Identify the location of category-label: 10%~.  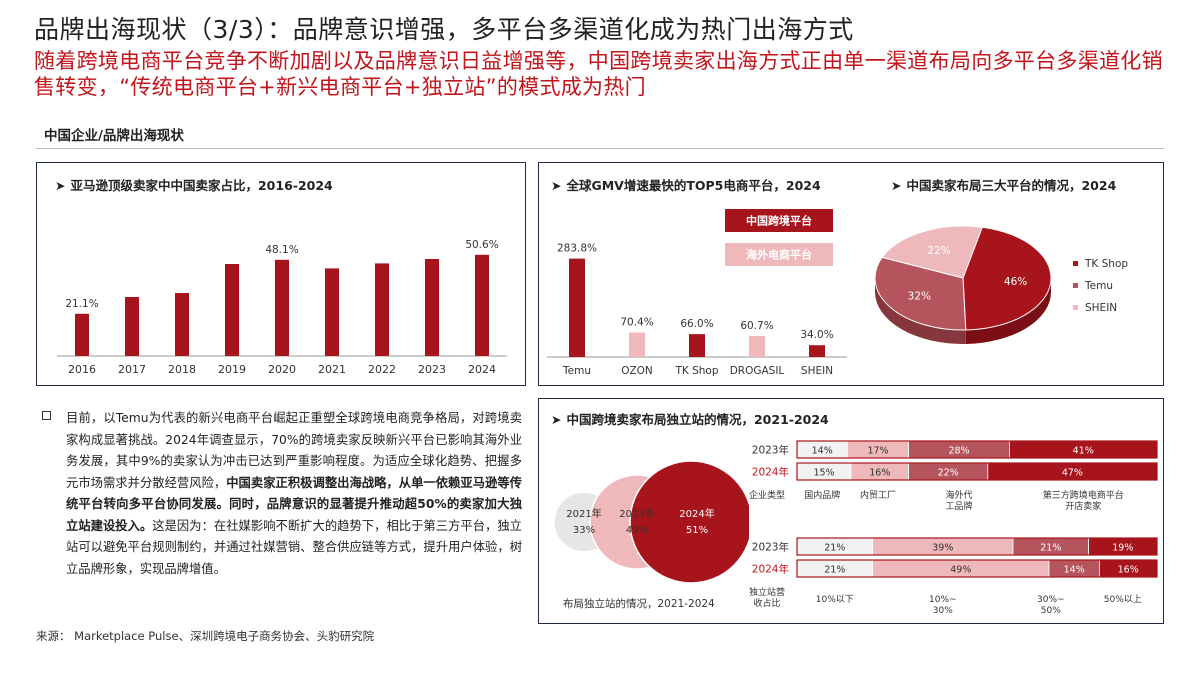
(943, 600).